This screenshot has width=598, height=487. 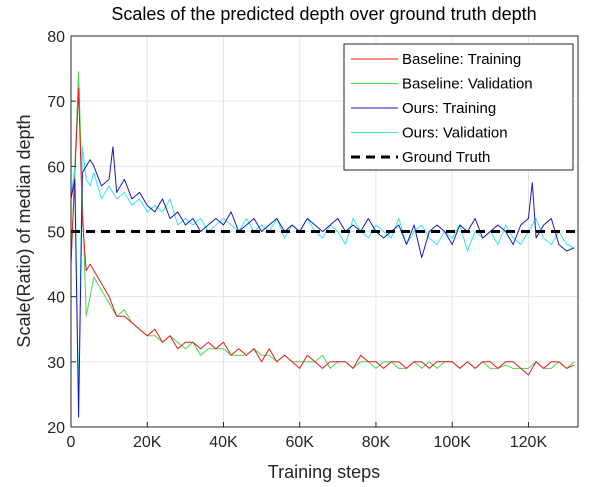 I want to click on x-tick-label: 120K, so click(x=529, y=442).